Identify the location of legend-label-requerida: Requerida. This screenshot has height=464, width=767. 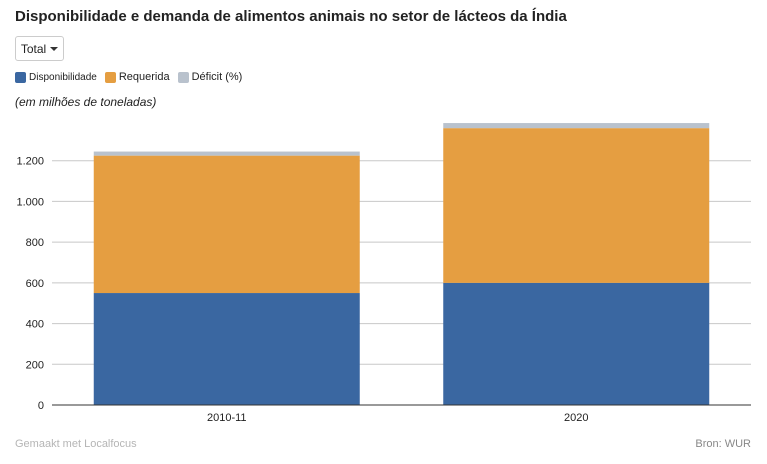
(144, 77).